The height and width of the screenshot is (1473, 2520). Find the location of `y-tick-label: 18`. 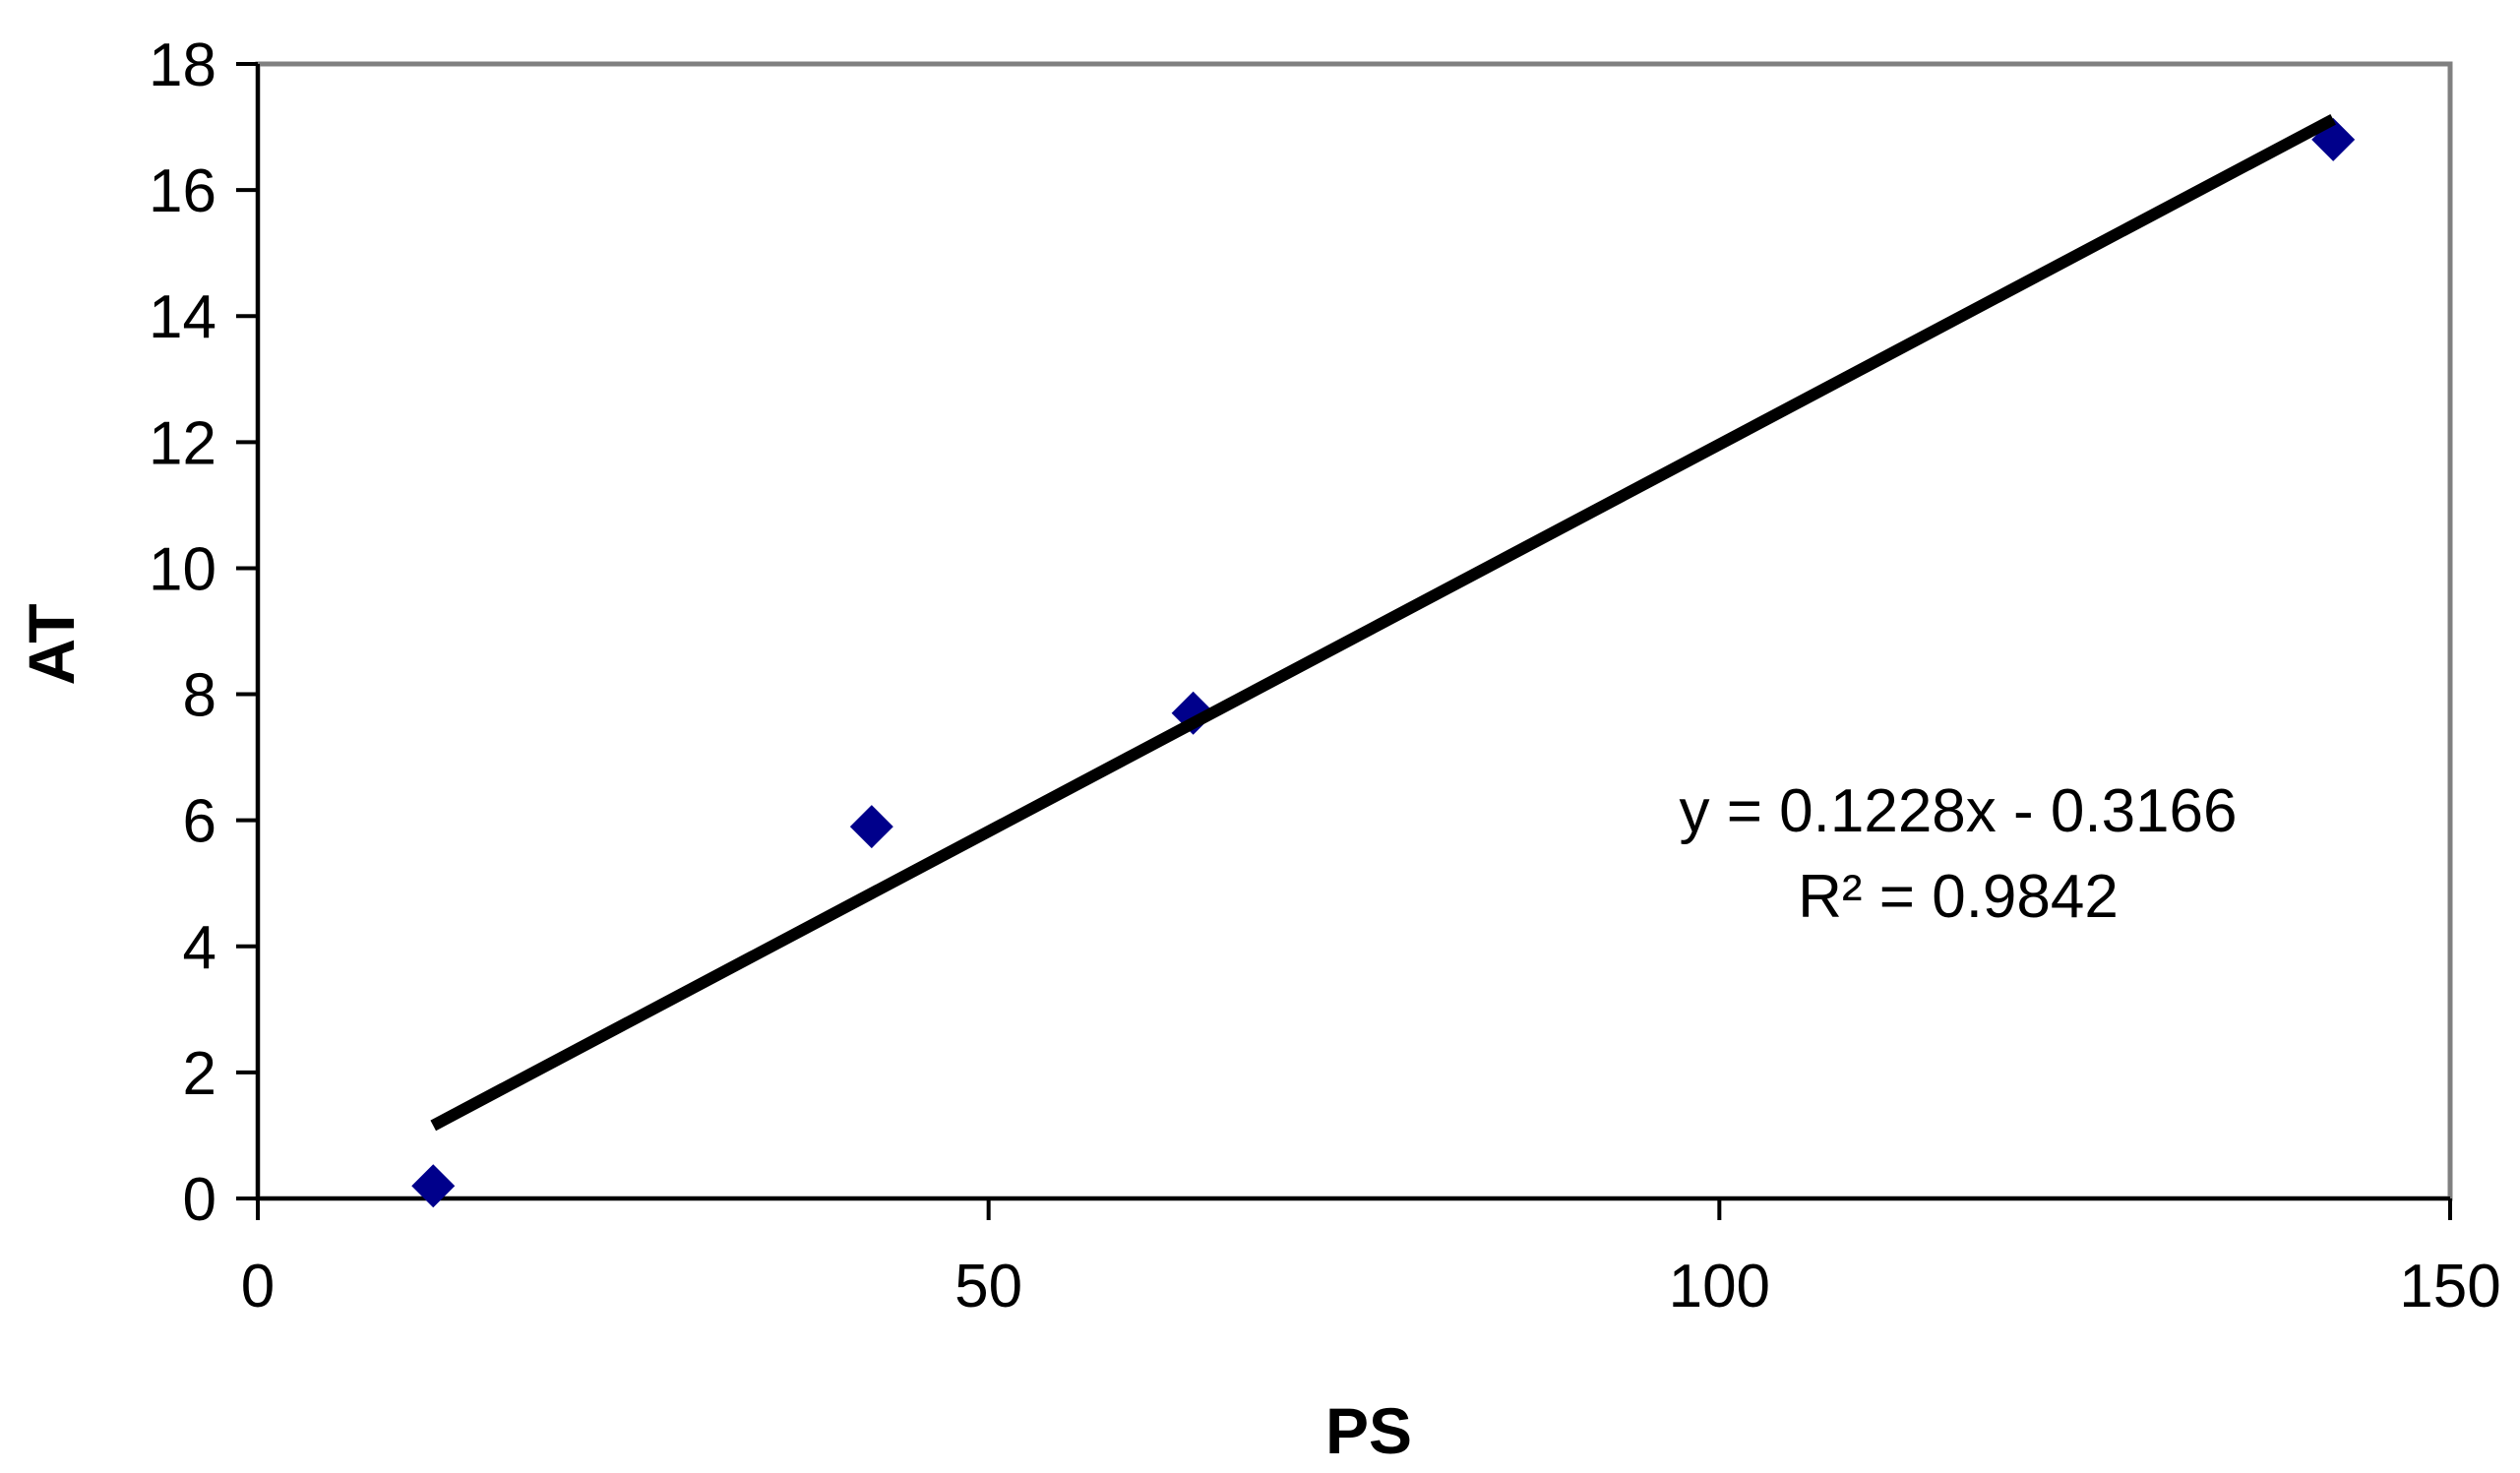

y-tick-label: 18 is located at coordinates (182, 65).